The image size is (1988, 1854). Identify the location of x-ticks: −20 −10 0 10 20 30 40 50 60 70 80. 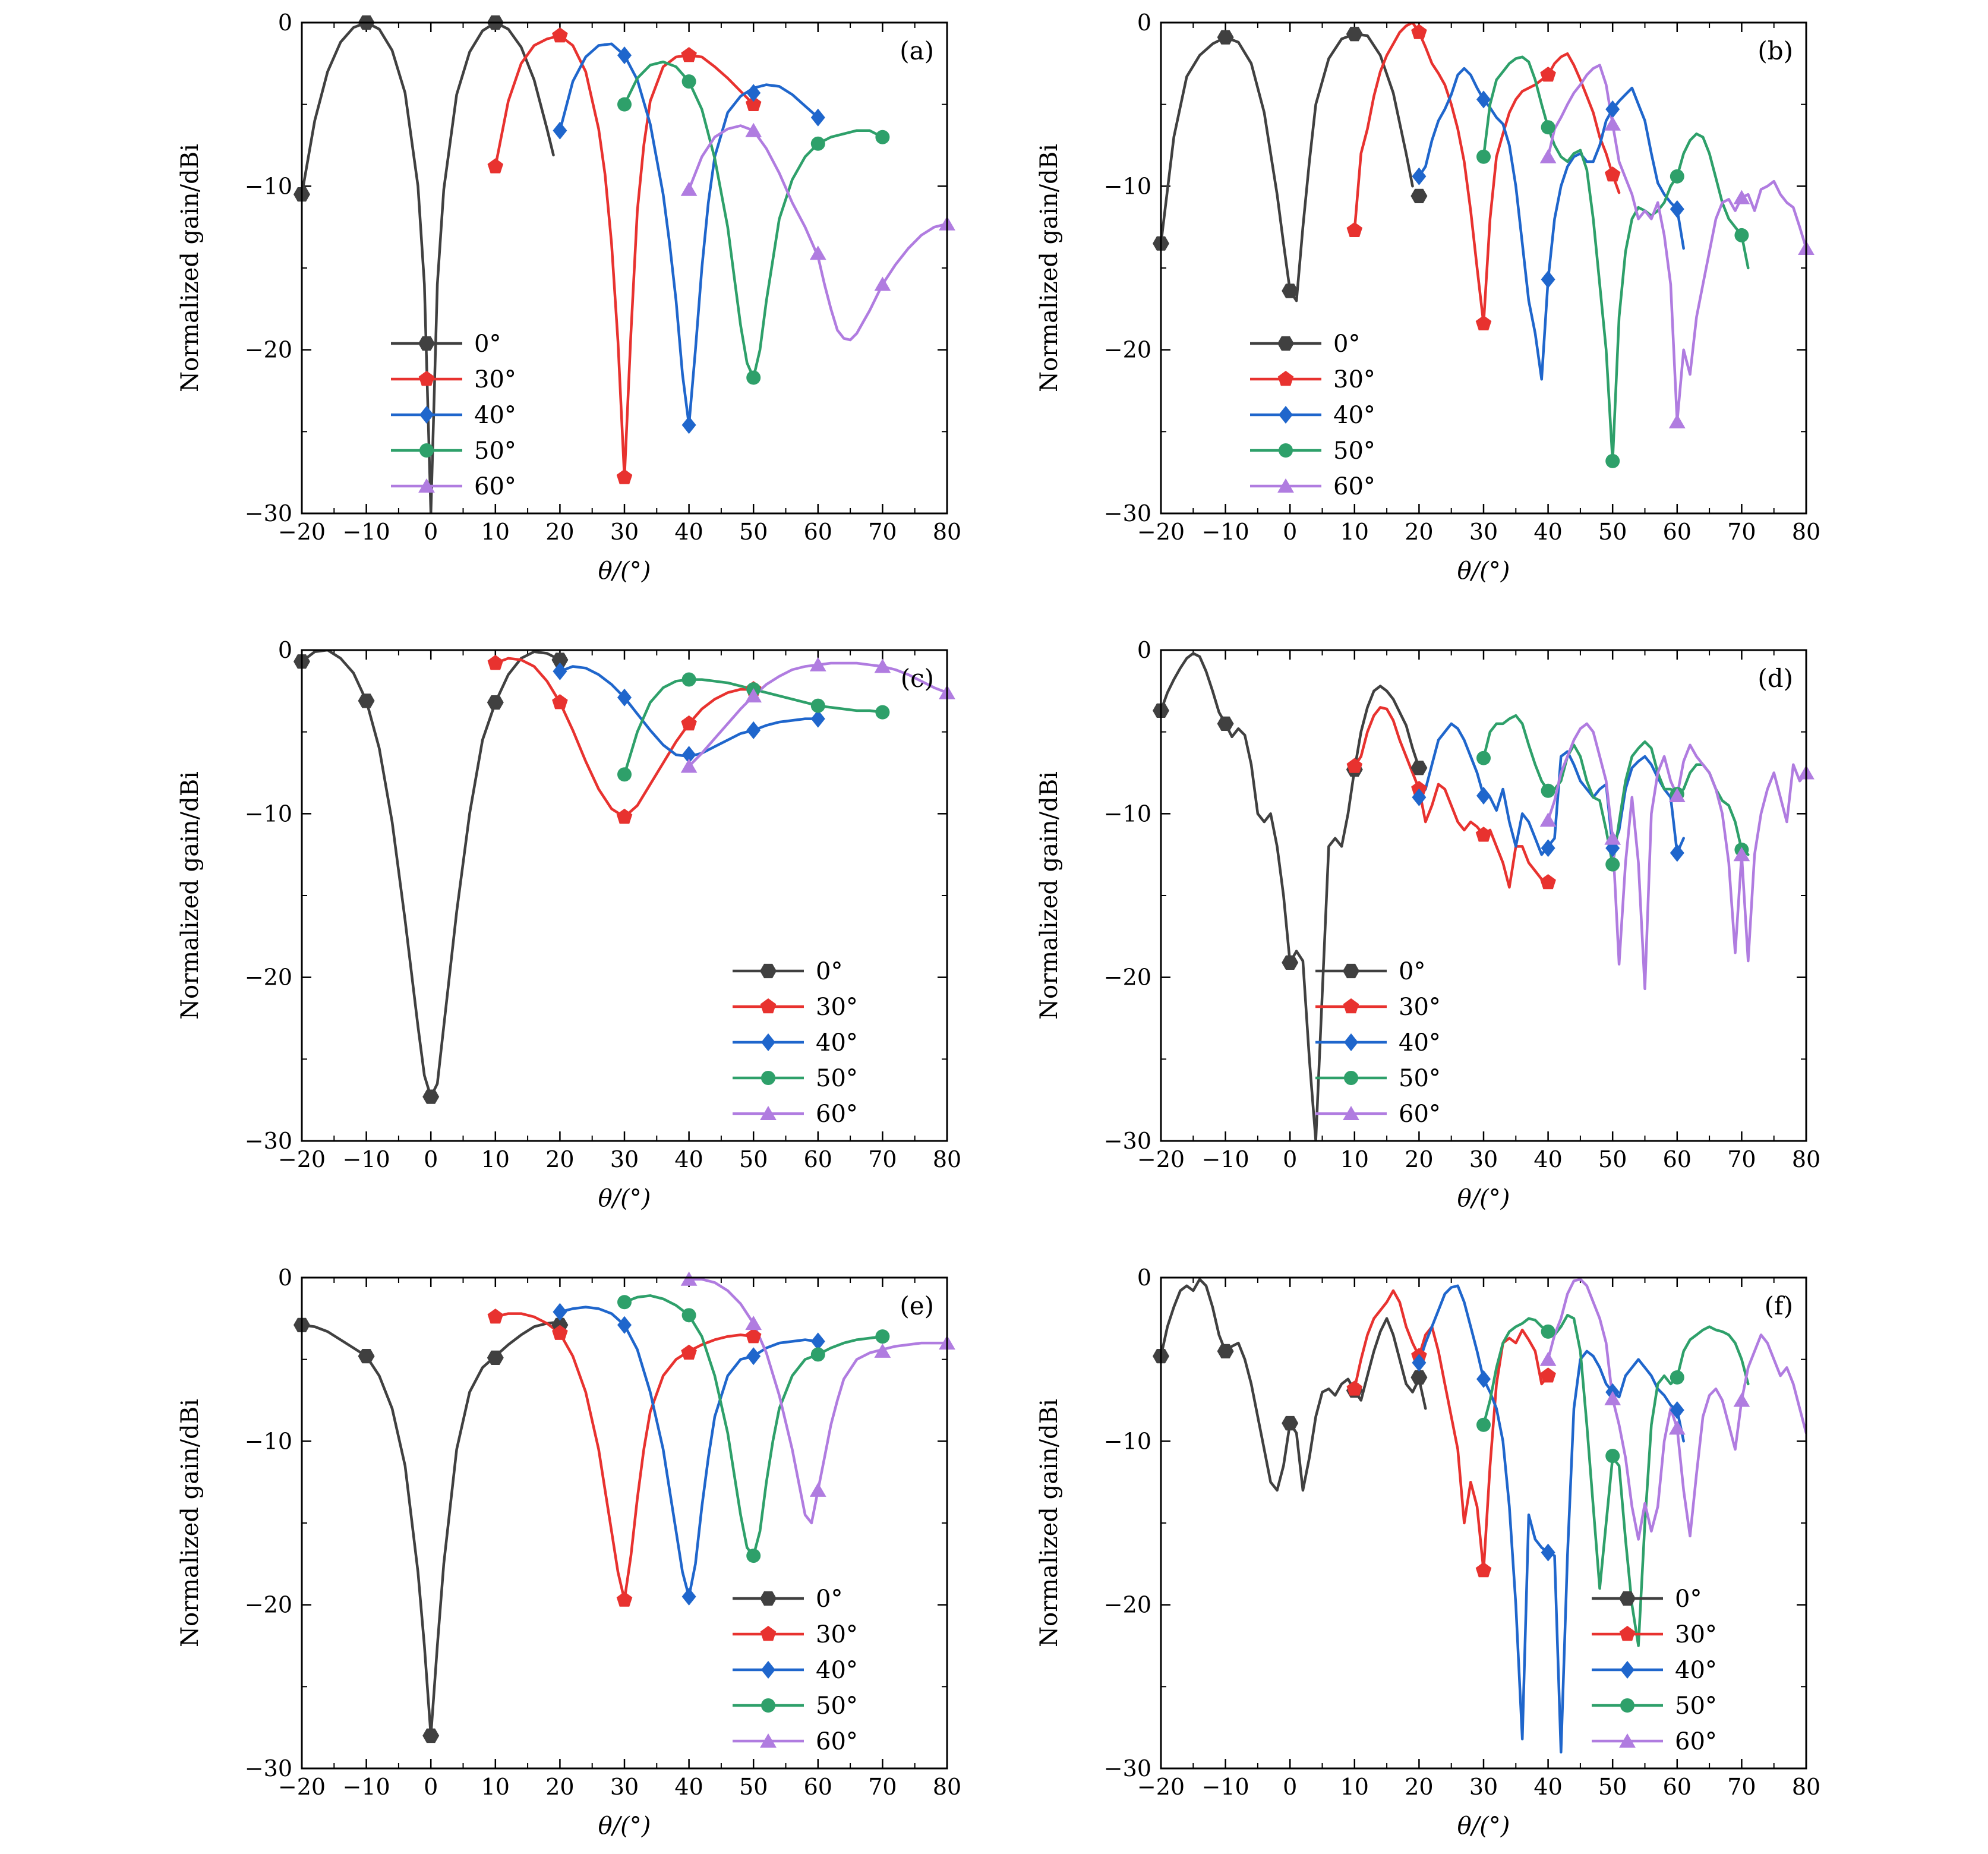
(1478, 911).